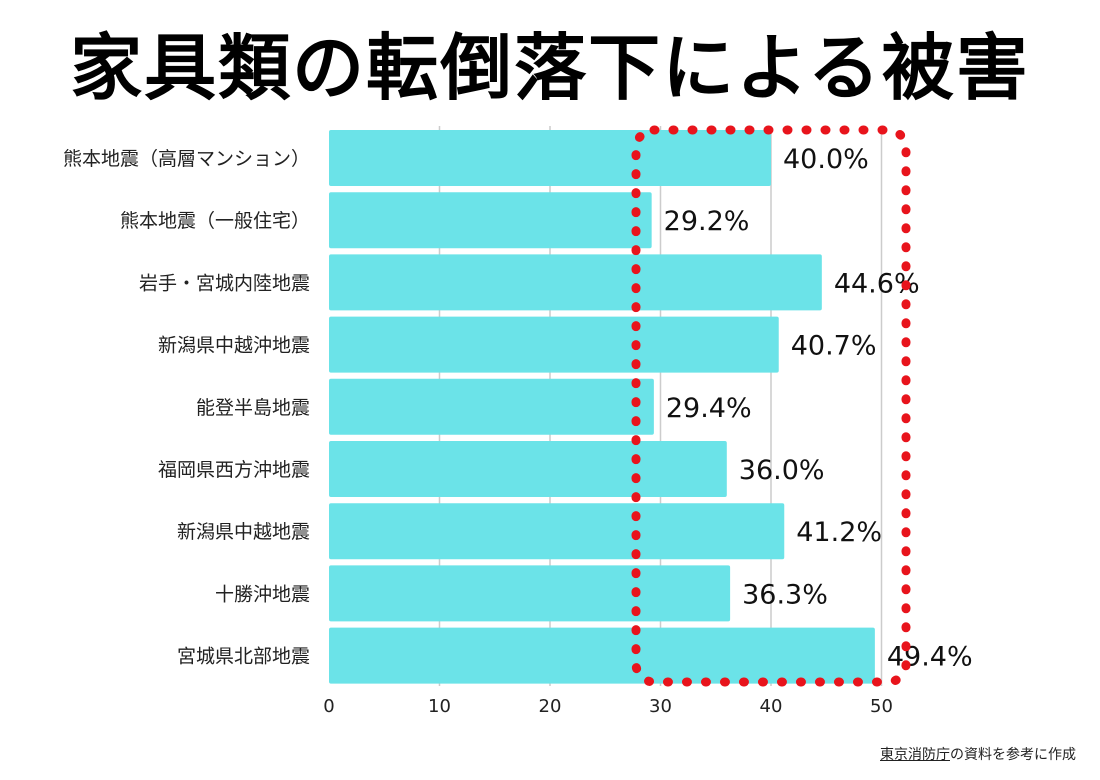 The height and width of the screenshot is (780, 1100). What do you see at coordinates (262, 594) in the screenshot?
I see `category-label: 十勝沖地震` at bounding box center [262, 594].